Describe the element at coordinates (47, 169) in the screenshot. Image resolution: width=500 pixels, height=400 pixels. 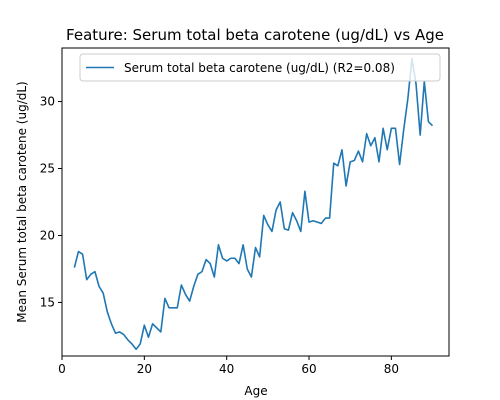
I see `y-tick-label: 25` at that location.